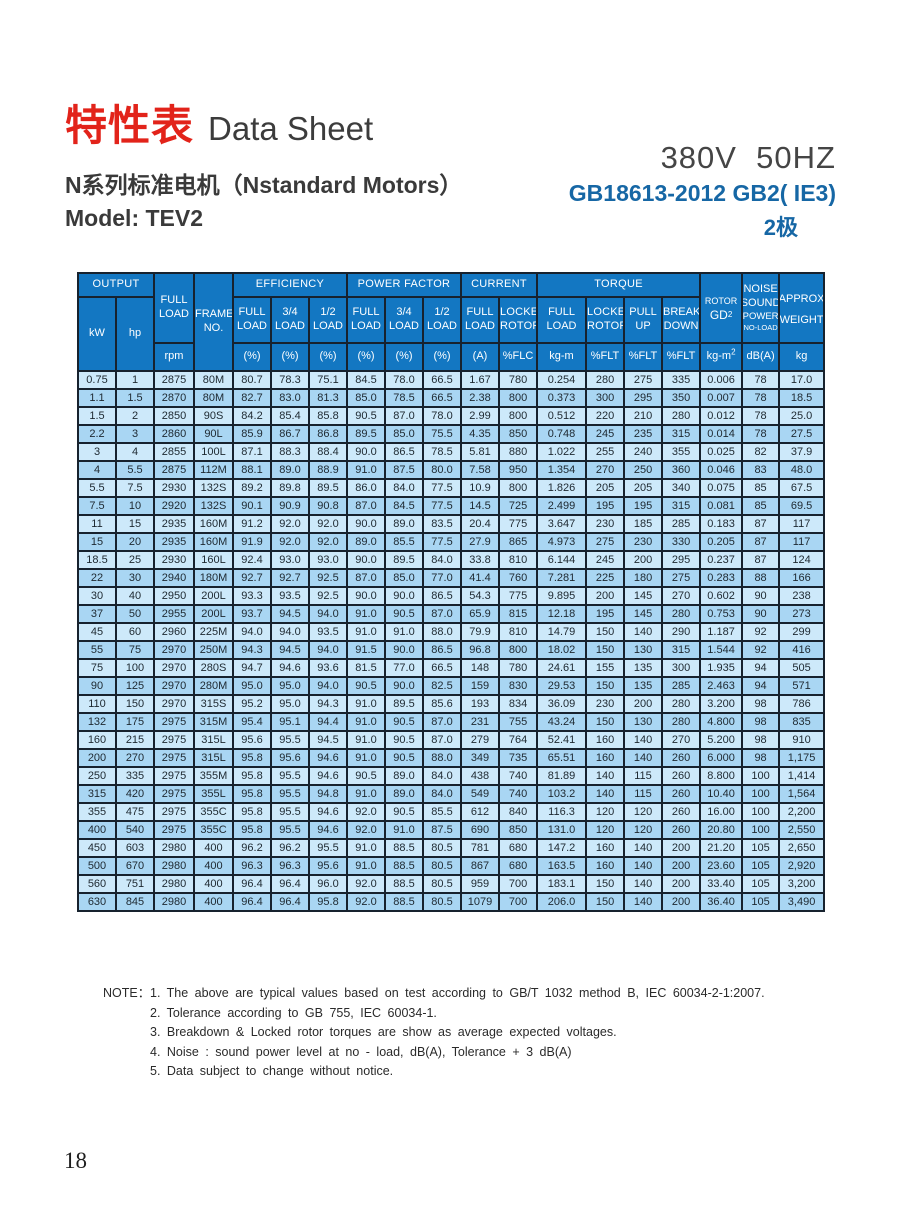  What do you see at coordinates (174, 704) in the screenshot?
I see `cell: 2970` at bounding box center [174, 704].